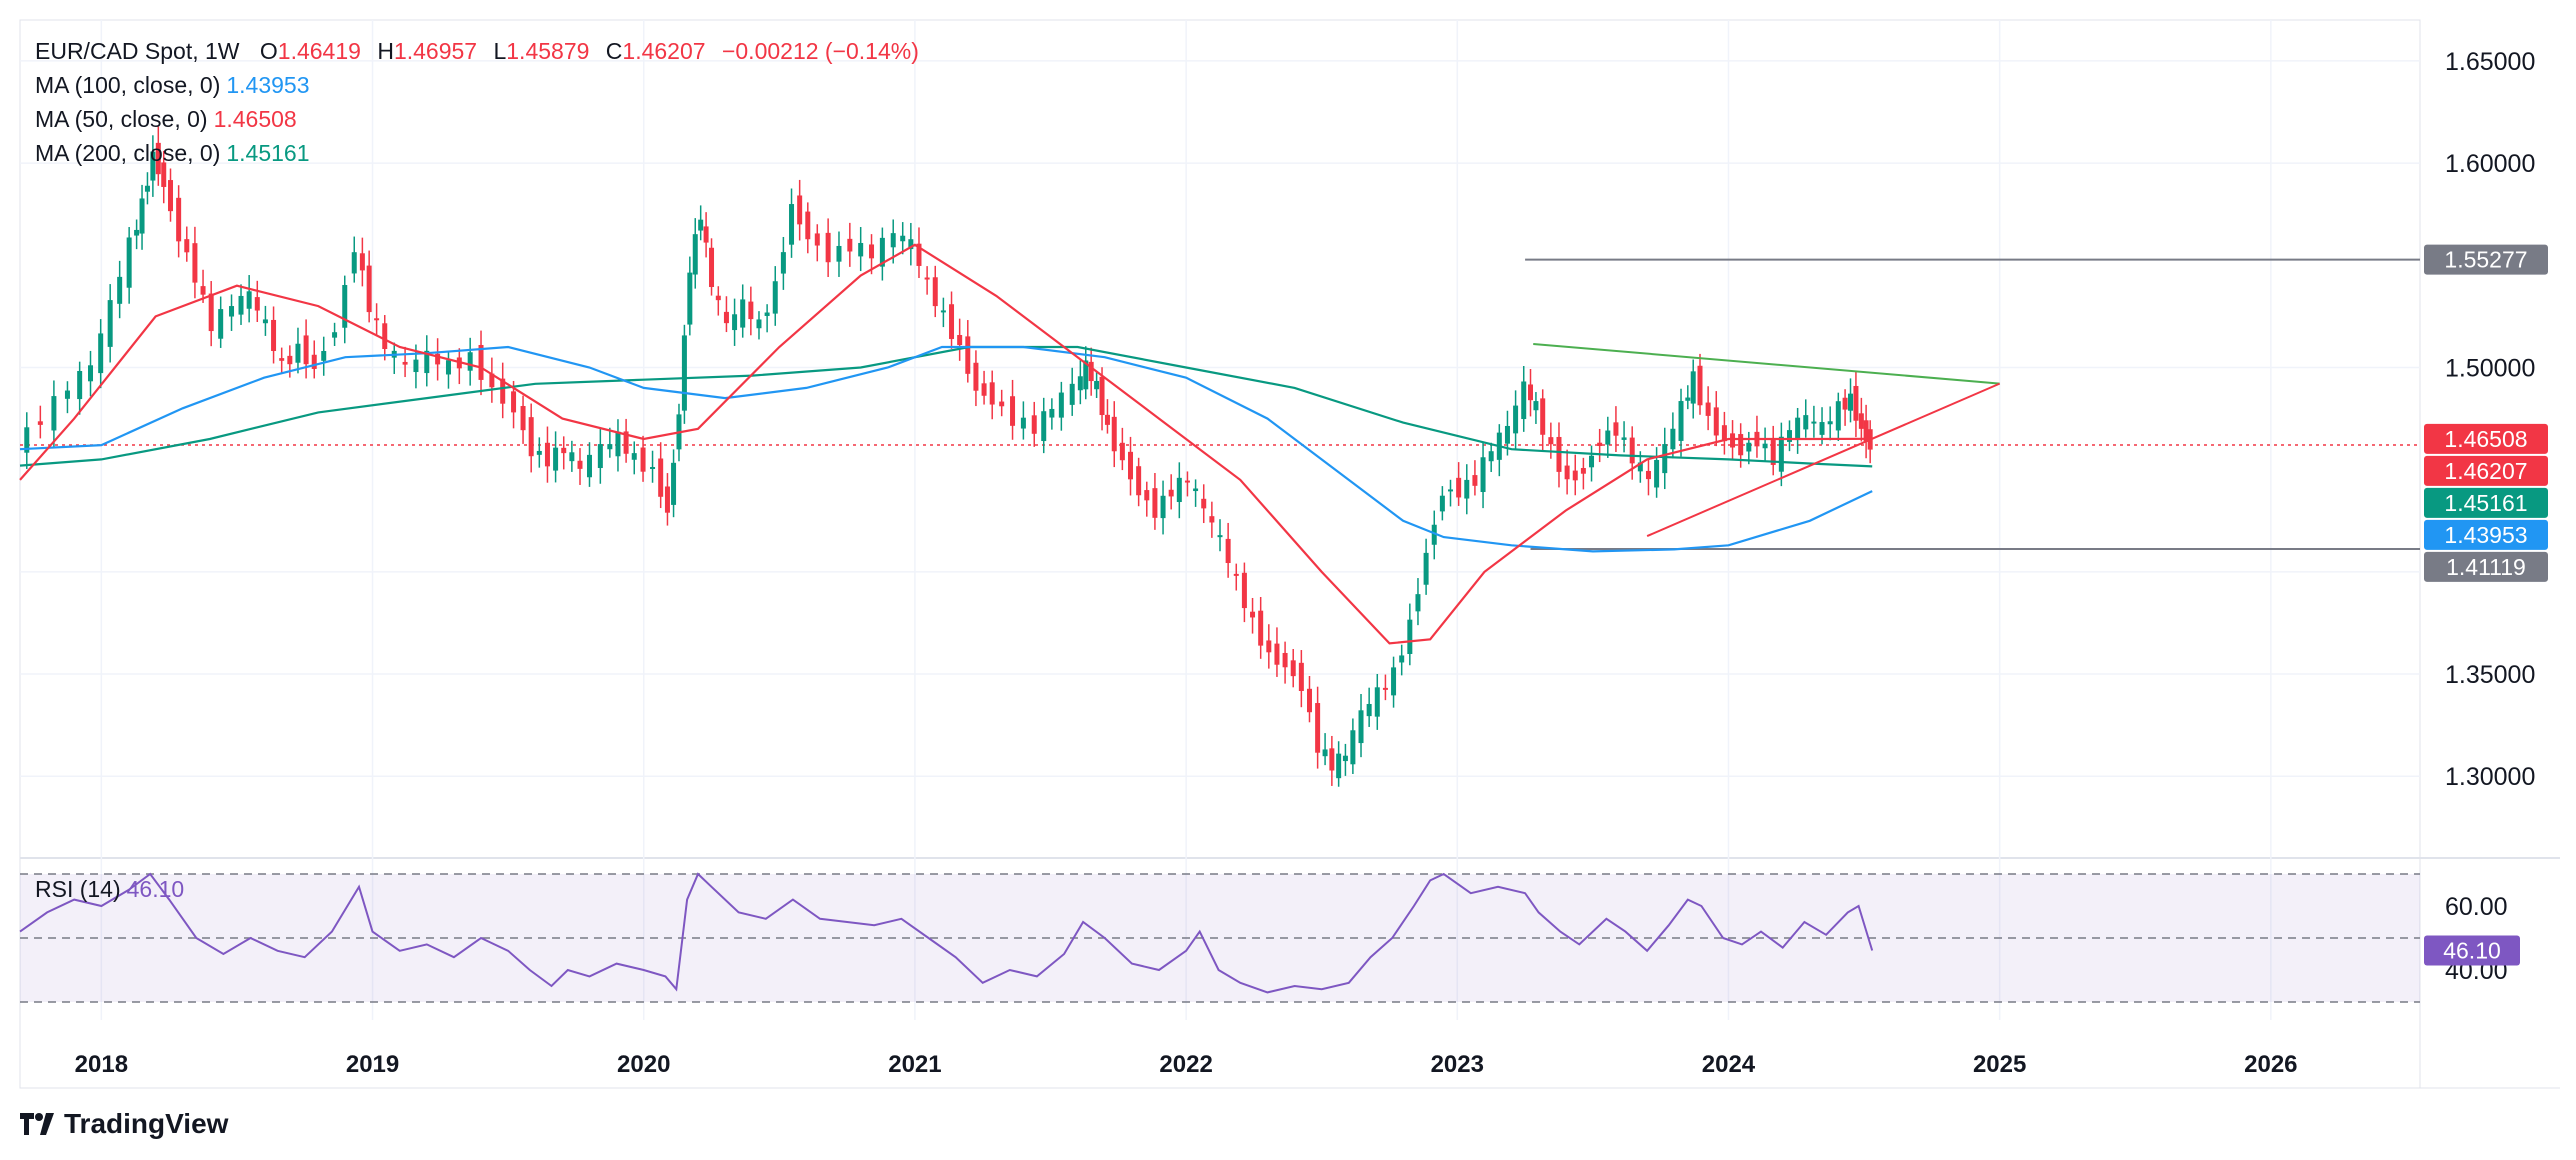  What do you see at coordinates (946, 933) in the screenshot?
I see `rsi-line` at bounding box center [946, 933].